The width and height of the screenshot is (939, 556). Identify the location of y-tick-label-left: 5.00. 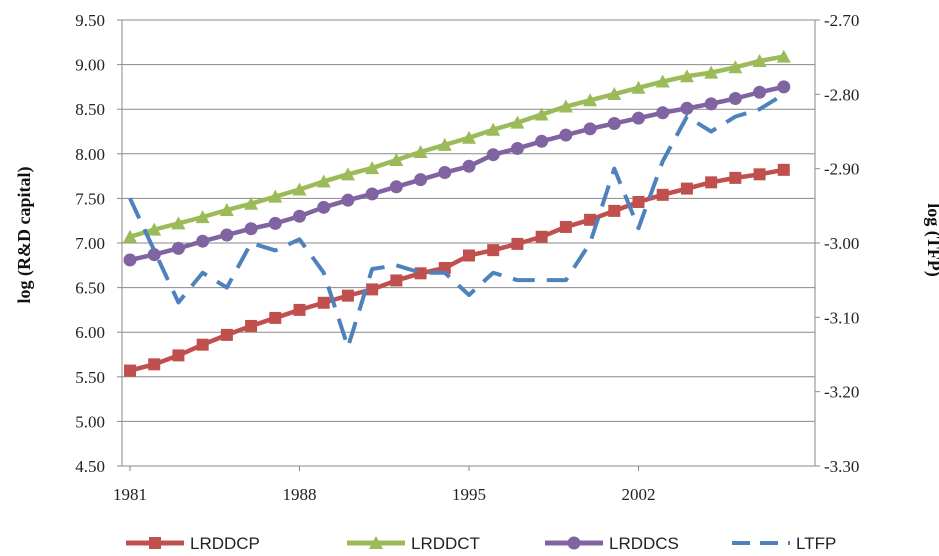
(90, 421).